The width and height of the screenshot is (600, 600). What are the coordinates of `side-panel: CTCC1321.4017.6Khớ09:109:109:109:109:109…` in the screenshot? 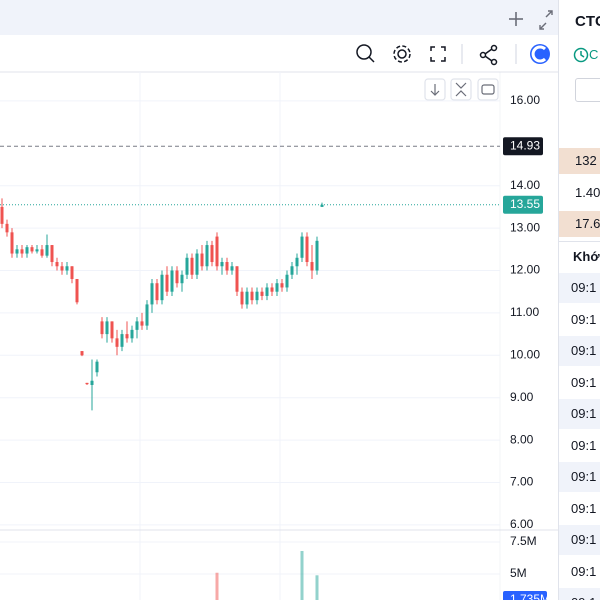 It's located at (579, 300).